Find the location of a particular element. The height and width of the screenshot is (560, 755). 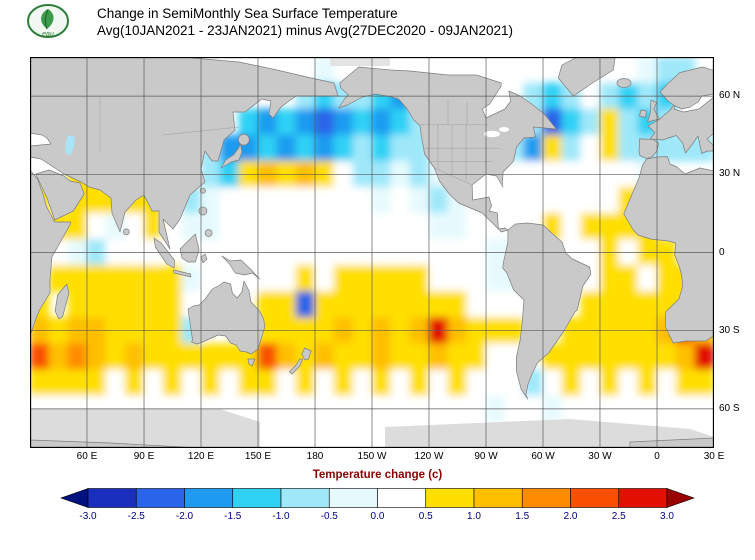

landmass-africa-east is located at coordinates (51, 252).